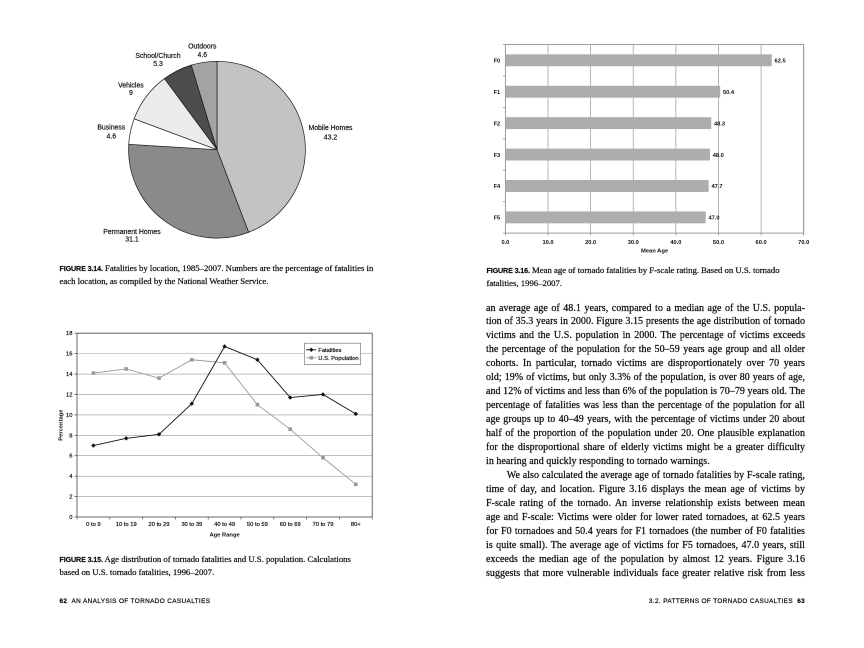  What do you see at coordinates (675, 243) in the screenshot?
I see `svg-text: 40.0` at bounding box center [675, 243].